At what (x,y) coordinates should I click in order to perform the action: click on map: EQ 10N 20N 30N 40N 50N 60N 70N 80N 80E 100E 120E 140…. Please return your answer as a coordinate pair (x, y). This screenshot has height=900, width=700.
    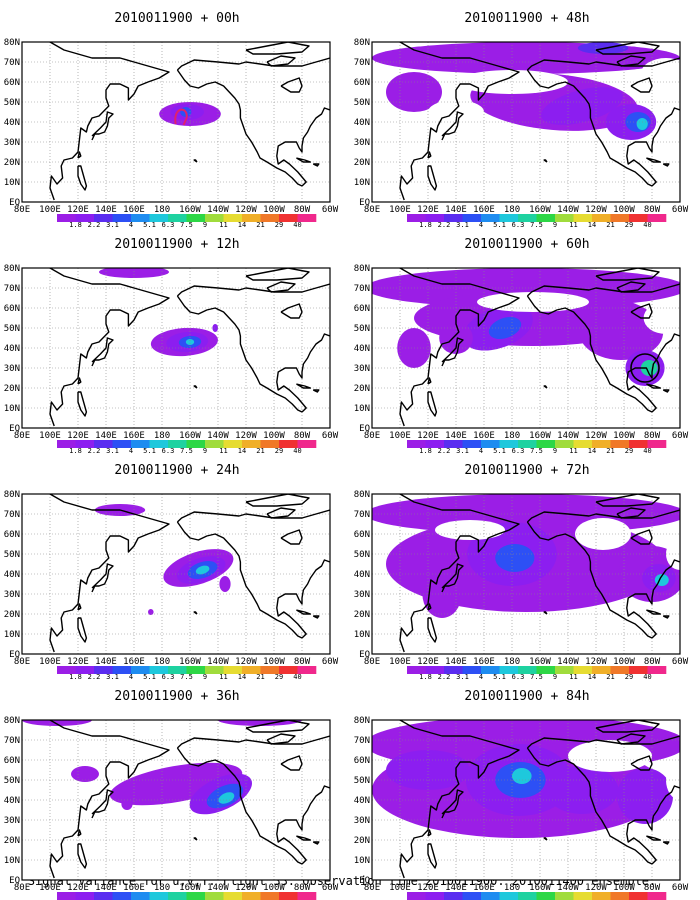
    Looking at the image, I should click on (171, 578).